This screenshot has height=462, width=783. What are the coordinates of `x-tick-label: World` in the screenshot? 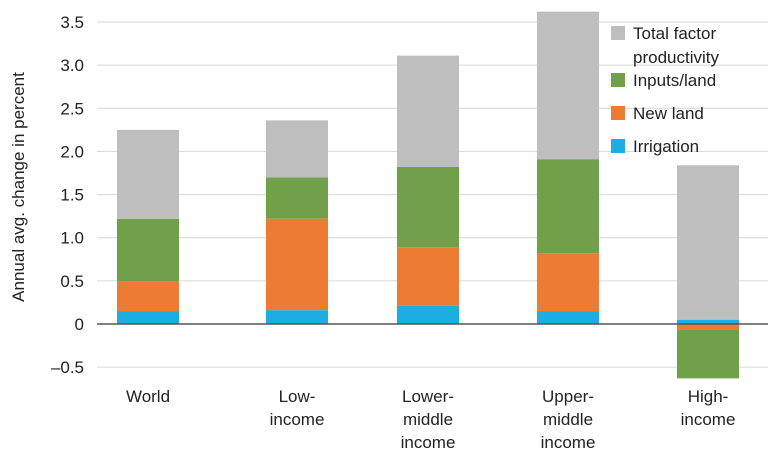 It's located at (148, 396).